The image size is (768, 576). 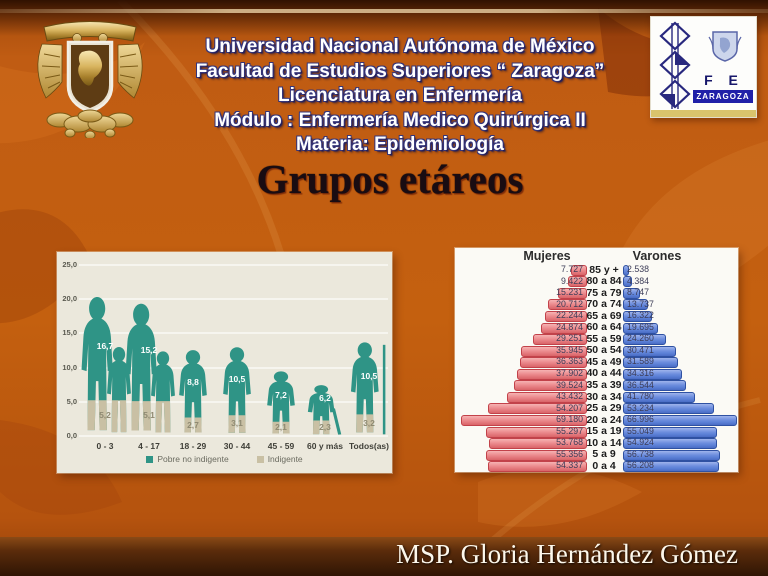 I want to click on chart-legend: Pobre no indigente Indigente, so click(x=224, y=459).